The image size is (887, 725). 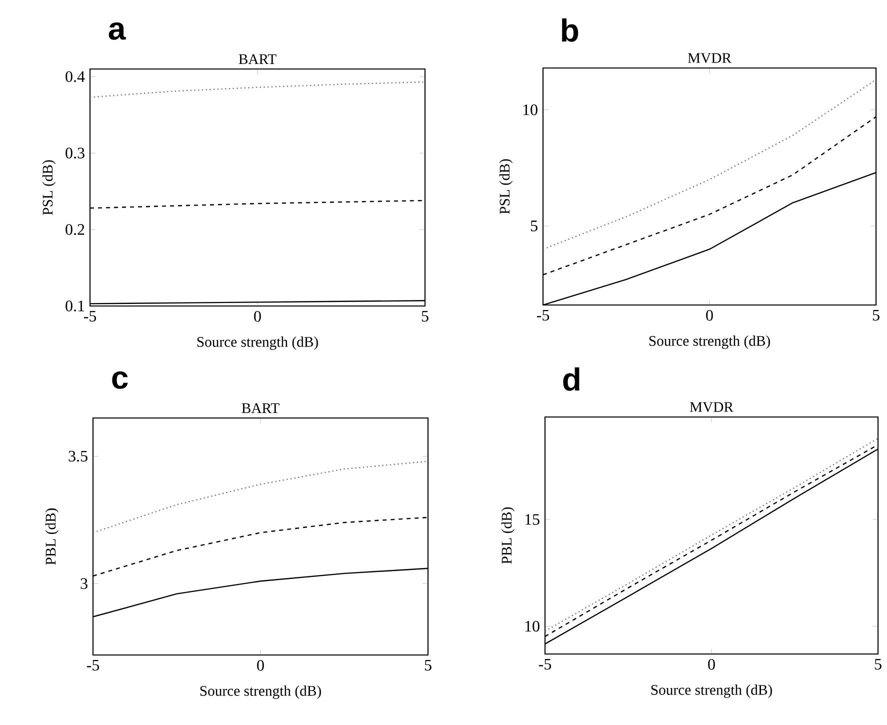 What do you see at coordinates (75, 306) in the screenshot?
I see `y-tick-label: 0.1` at bounding box center [75, 306].